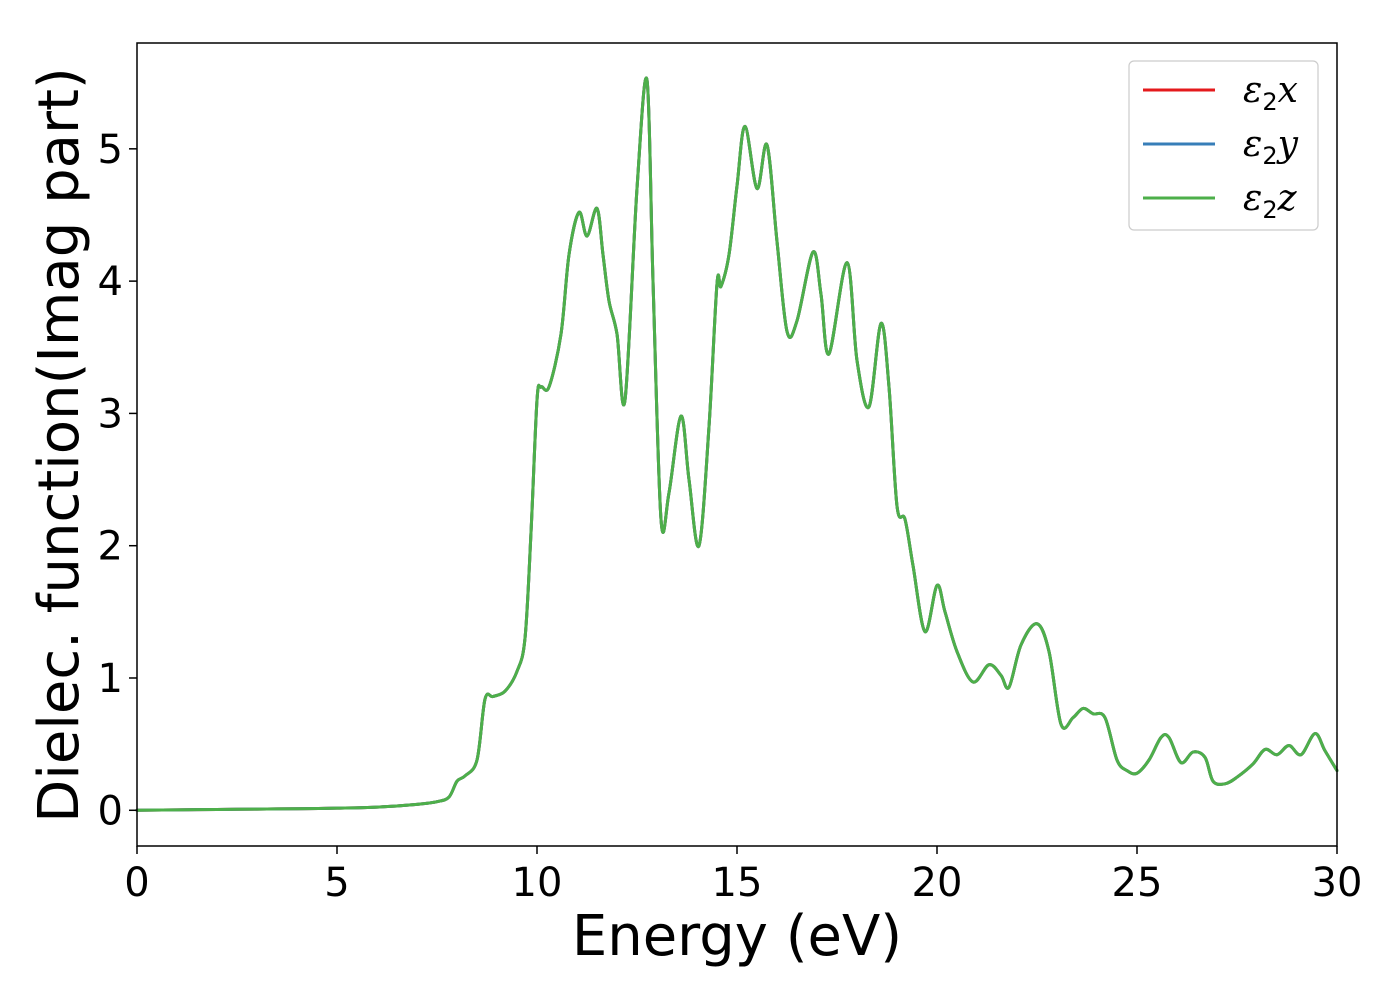  I want to click on legend-box, so click(1223, 145).